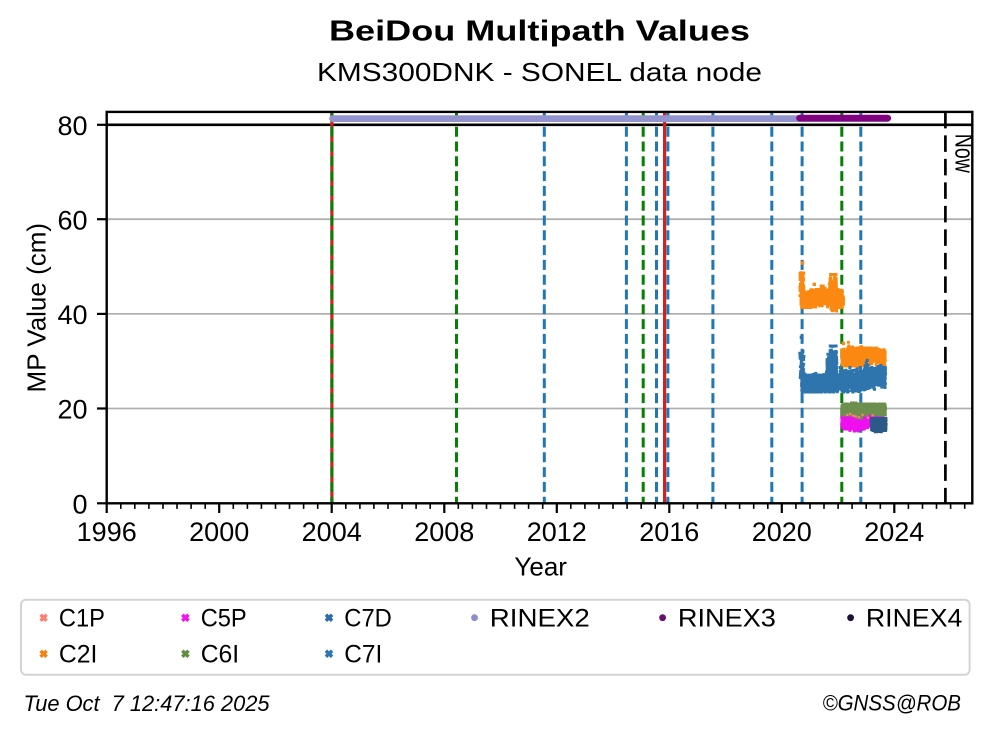 Image resolution: width=992 pixels, height=739 pixels. Describe the element at coordinates (220, 655) in the screenshot. I see `svg-text: C6I` at that location.